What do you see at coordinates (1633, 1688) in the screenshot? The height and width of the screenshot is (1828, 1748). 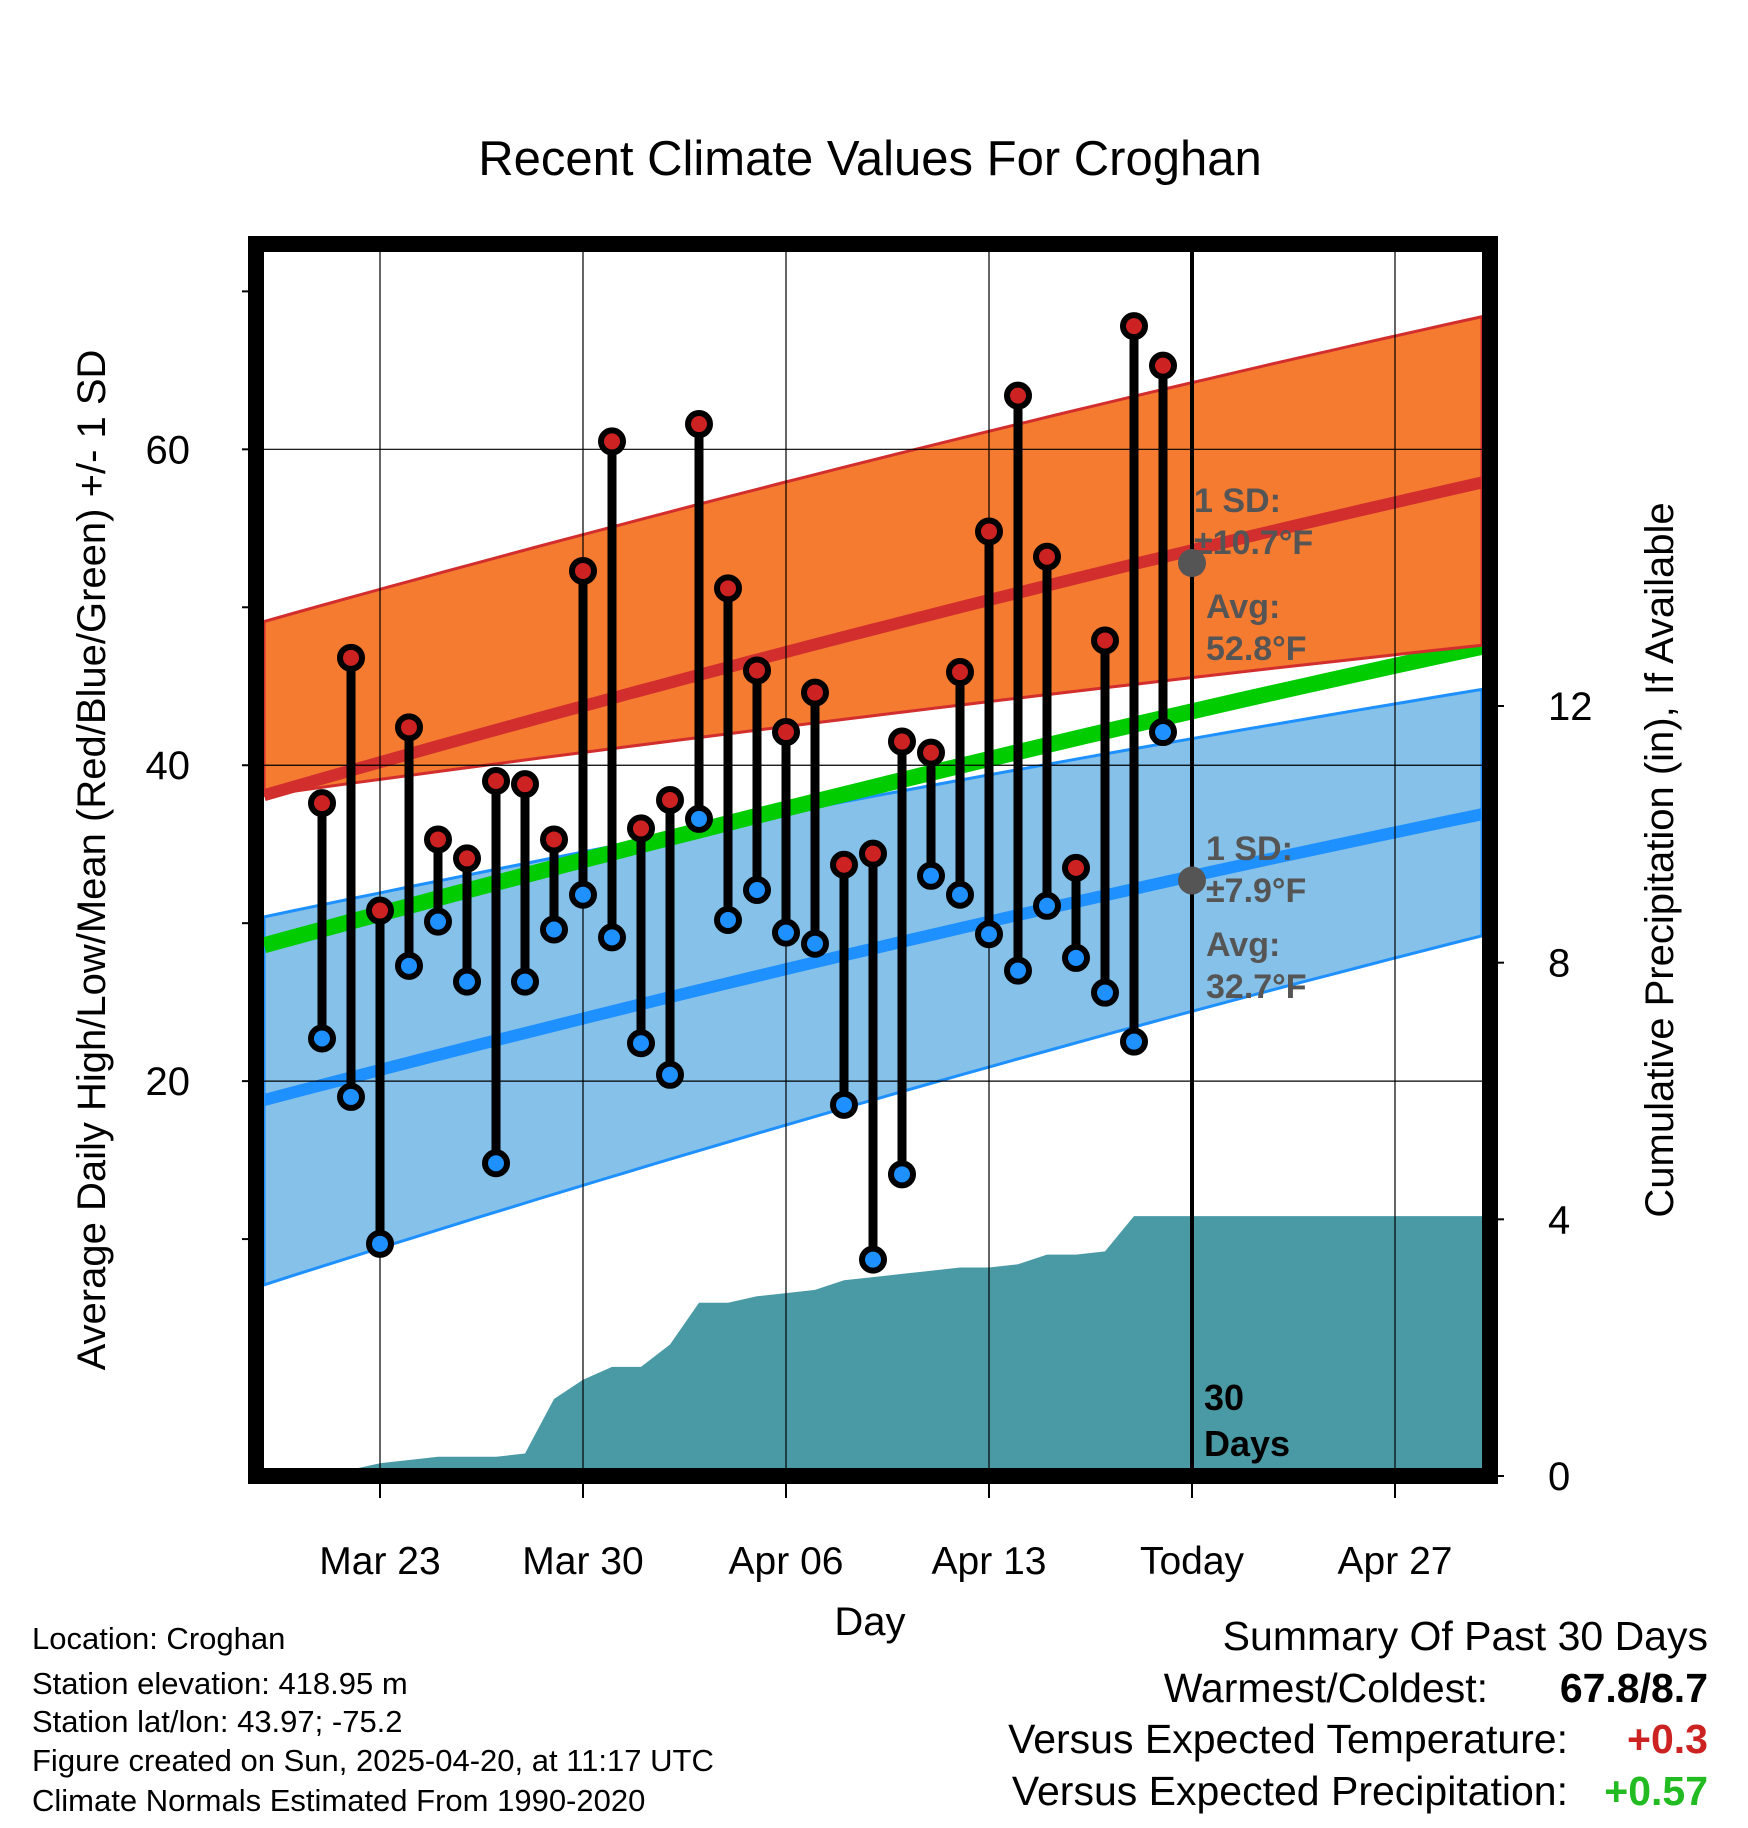 I see `warm-cold-value: 67.8/8.7` at bounding box center [1633, 1688].